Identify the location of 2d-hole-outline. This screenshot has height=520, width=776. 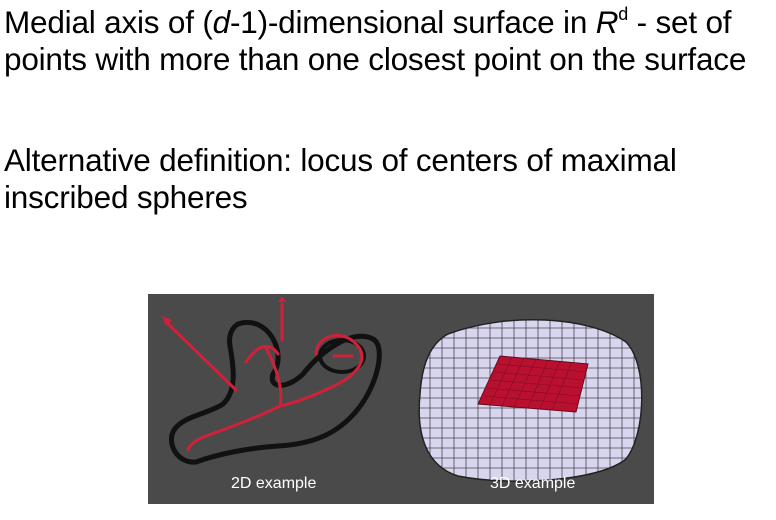
(342, 356).